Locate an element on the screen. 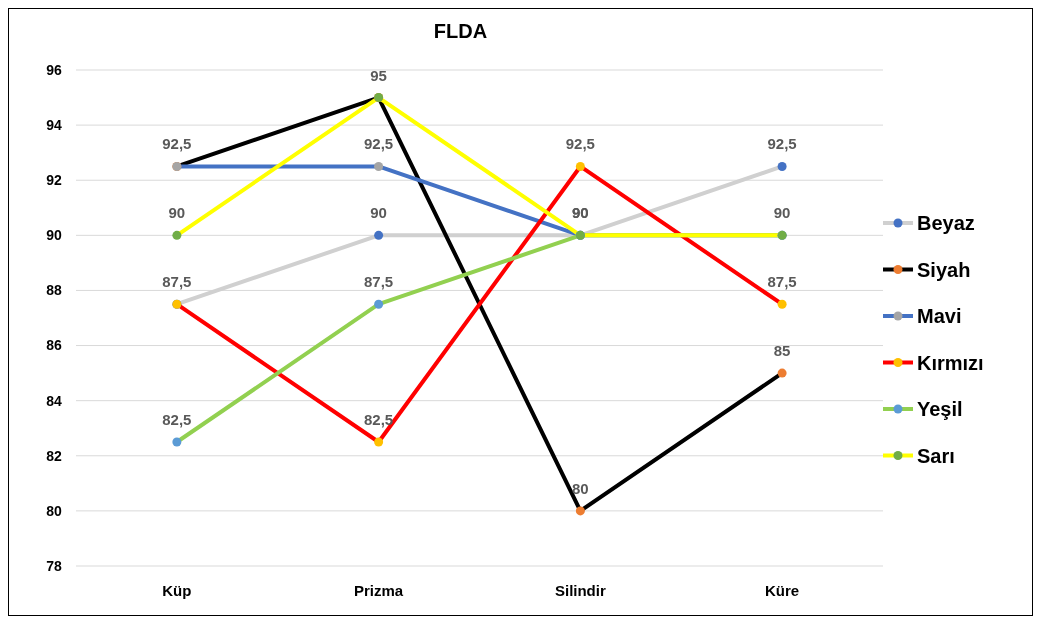  y-tick-label: 94 is located at coordinates (54, 125).